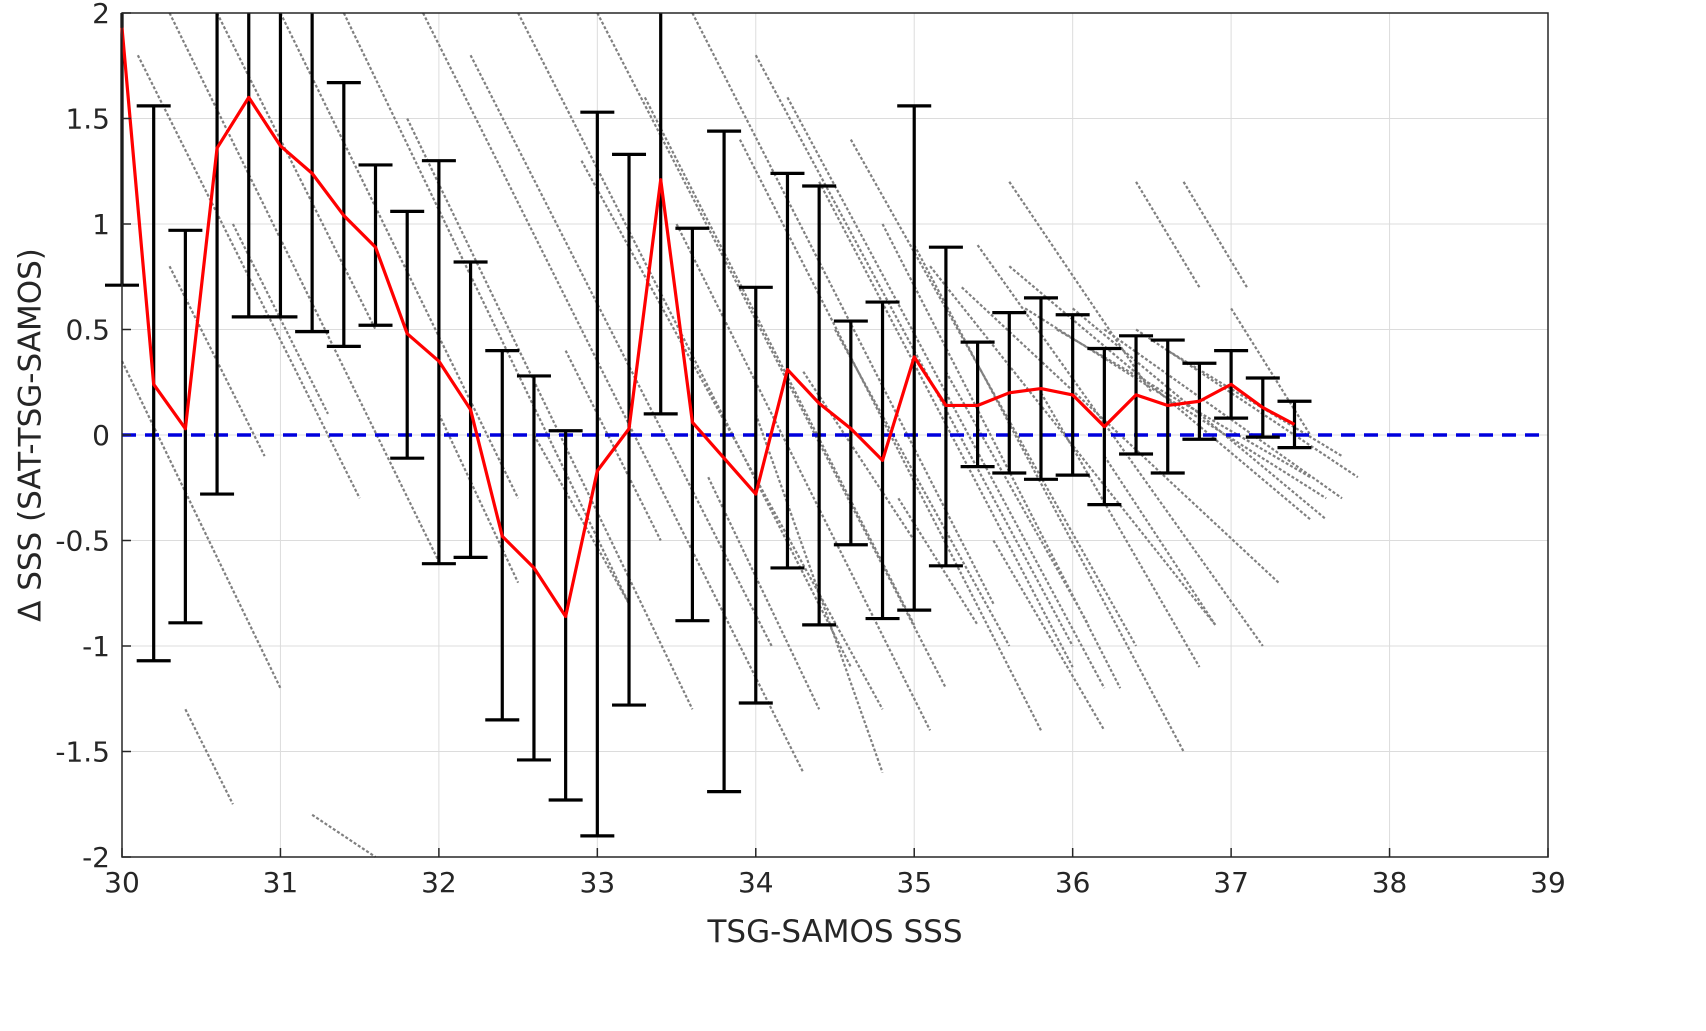 Image resolution: width=1706 pixels, height=1031 pixels. Describe the element at coordinates (914, 882) in the screenshot. I see `x-tick-label: 35` at that location.